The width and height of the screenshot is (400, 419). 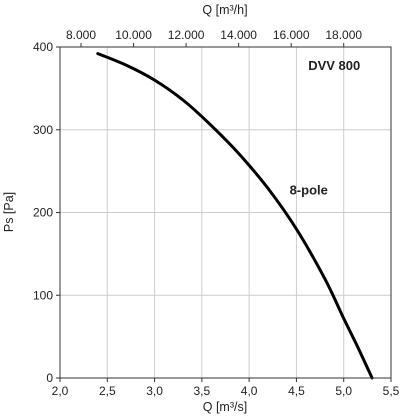 What do you see at coordinates (154, 391) in the screenshot?
I see `x-tick-label: 3,0` at bounding box center [154, 391].